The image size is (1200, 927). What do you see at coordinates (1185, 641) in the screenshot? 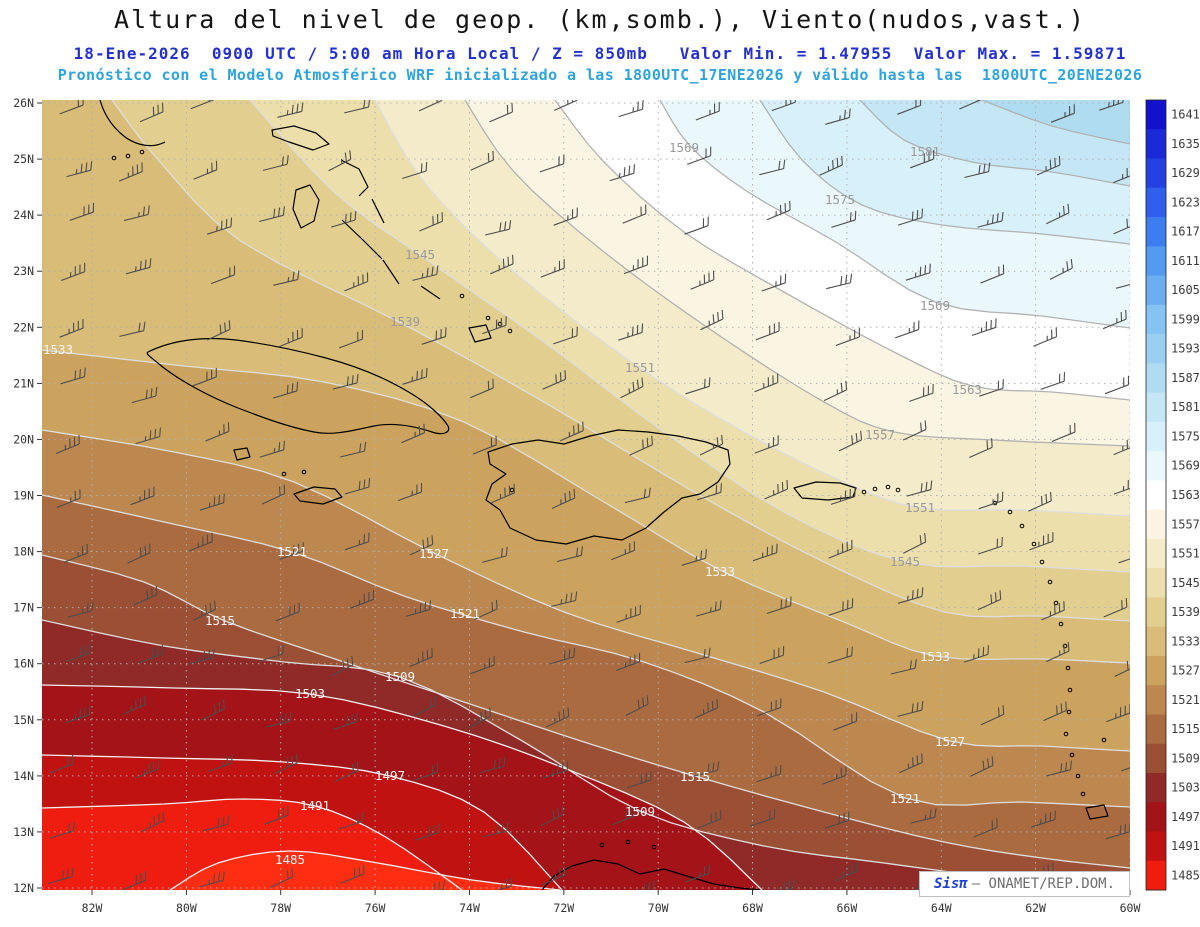
I see `colorbar-label: 1533` at bounding box center [1185, 641].